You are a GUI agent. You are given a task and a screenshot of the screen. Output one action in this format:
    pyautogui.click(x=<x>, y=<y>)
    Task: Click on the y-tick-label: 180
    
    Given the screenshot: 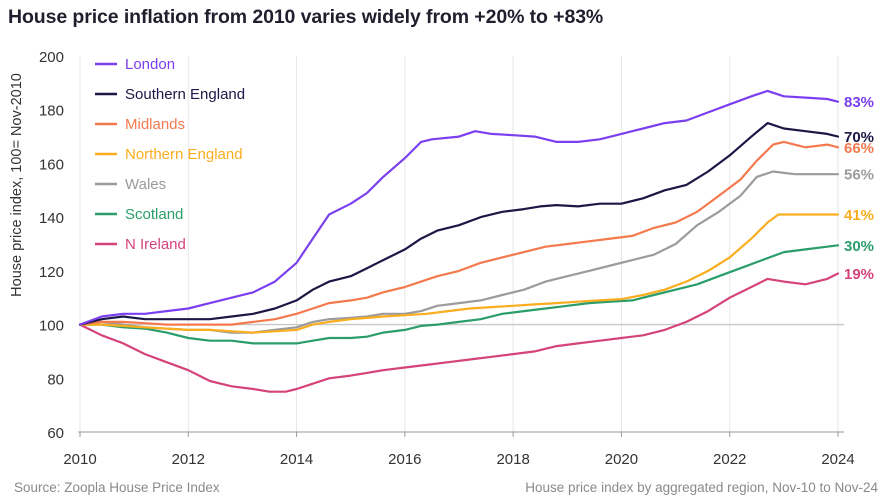 What is the action you would take?
    pyautogui.click(x=51, y=111)
    